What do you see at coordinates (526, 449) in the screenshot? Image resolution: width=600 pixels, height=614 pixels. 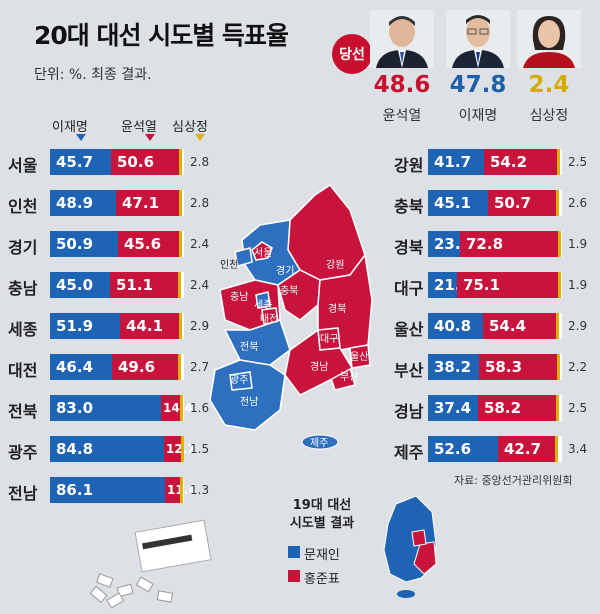 I see `bar-yoon: 42.7` at bounding box center [526, 449].